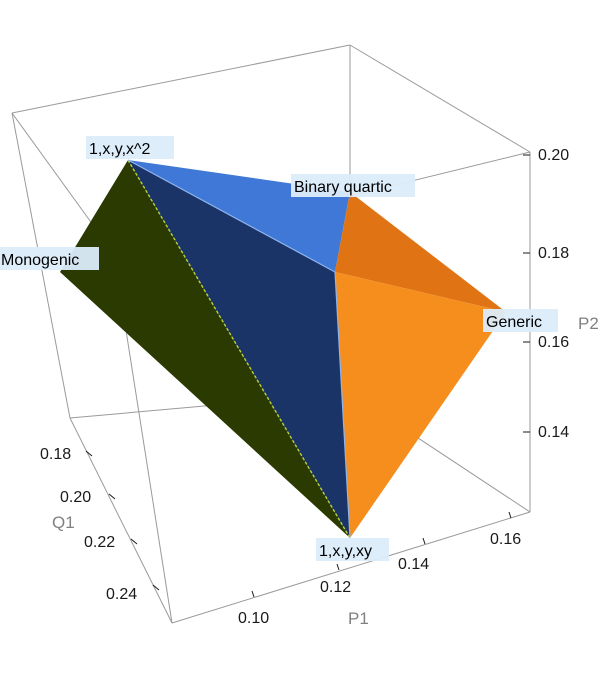  What do you see at coordinates (553, 253) in the screenshot?
I see `p2-tick-label: 0.18` at bounding box center [553, 253].